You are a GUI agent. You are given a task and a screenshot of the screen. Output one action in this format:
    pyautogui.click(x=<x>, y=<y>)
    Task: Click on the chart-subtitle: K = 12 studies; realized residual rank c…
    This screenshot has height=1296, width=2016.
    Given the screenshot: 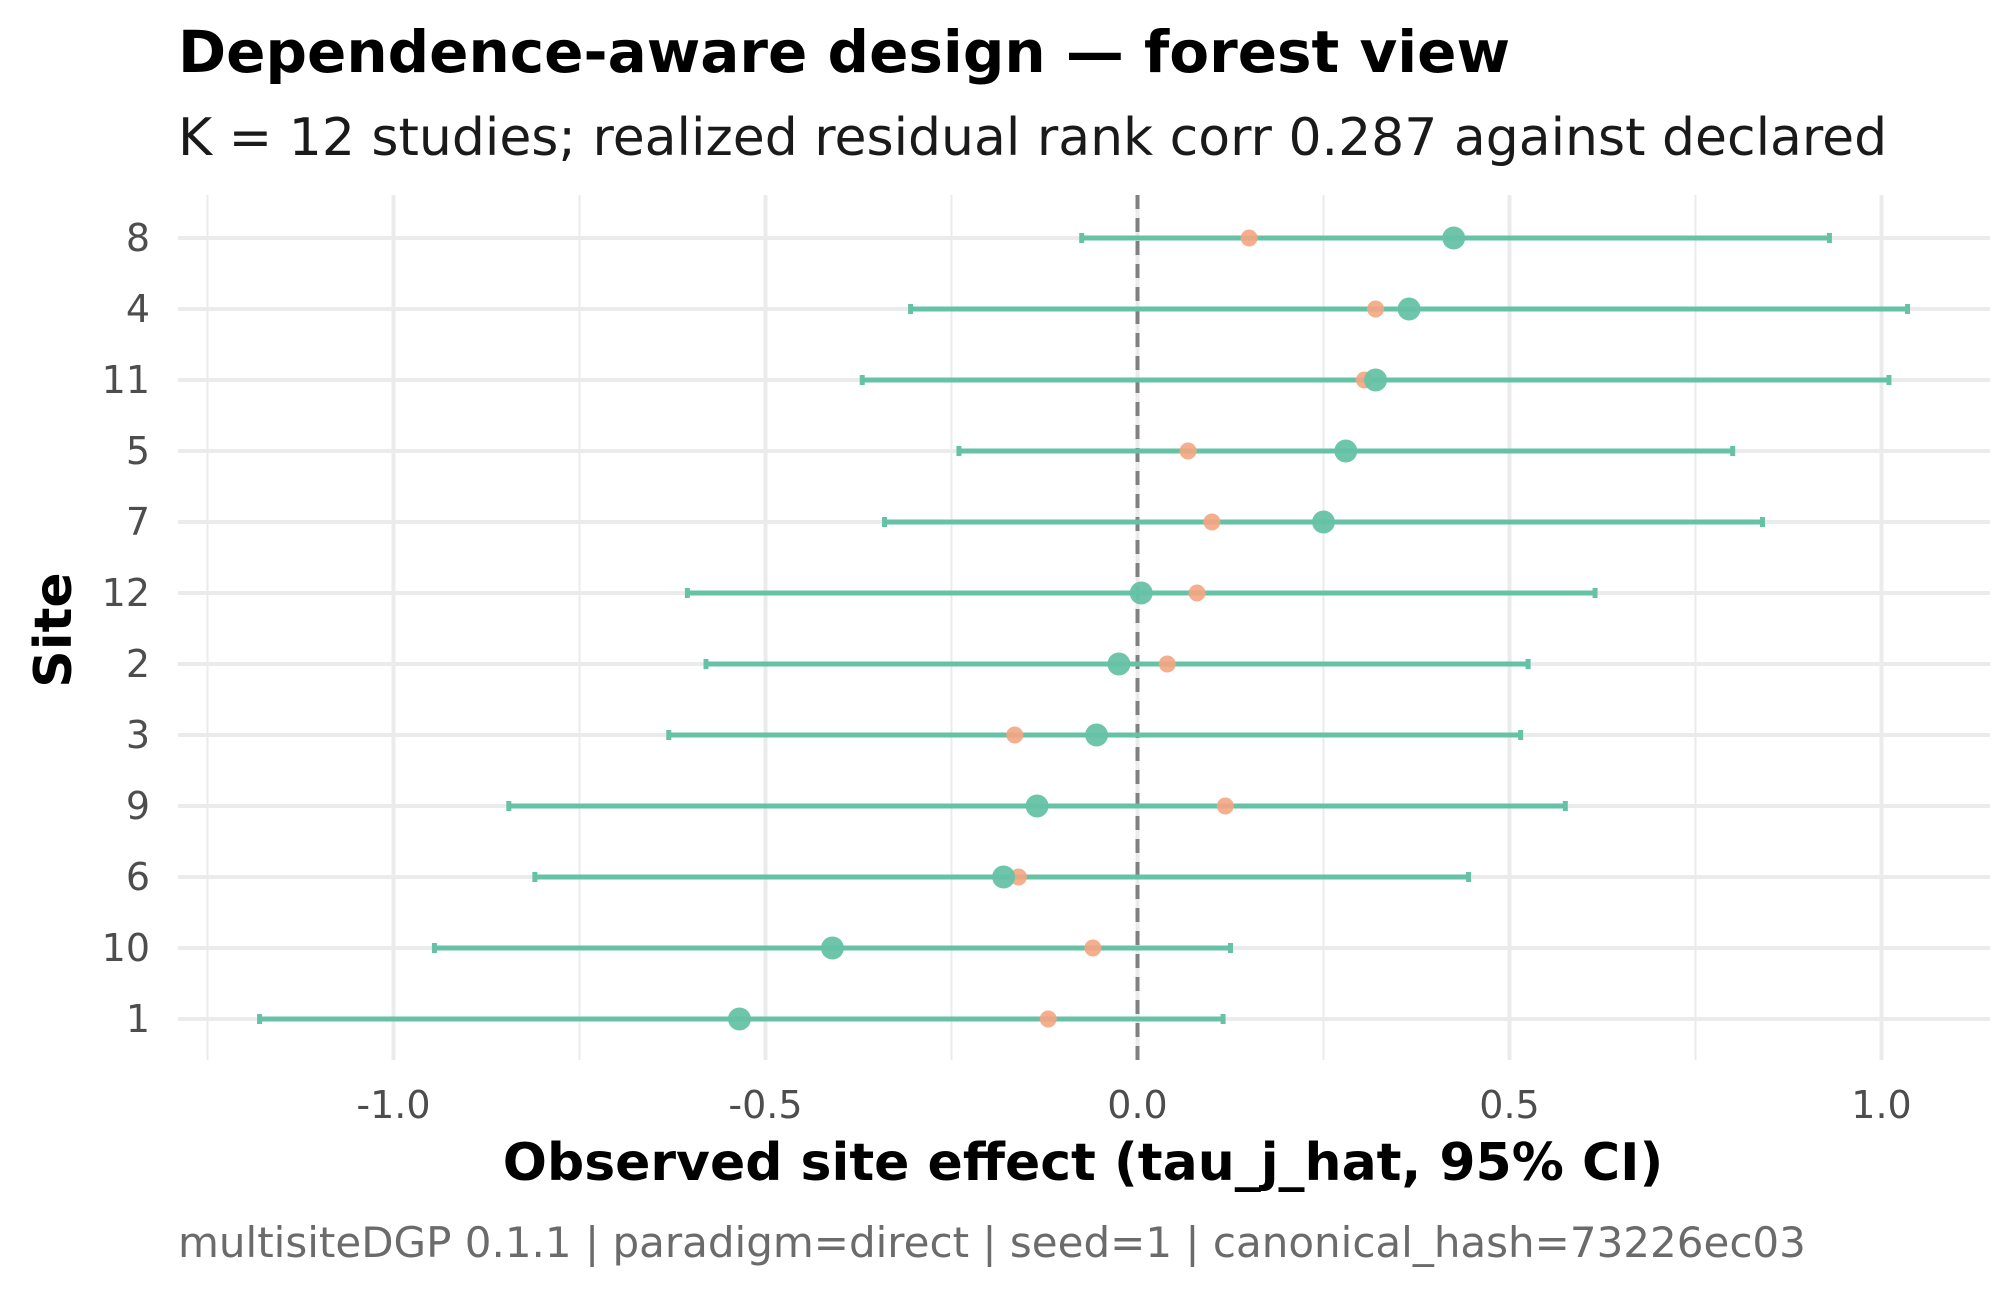 What is the action you would take?
    pyautogui.click(x=1032, y=138)
    